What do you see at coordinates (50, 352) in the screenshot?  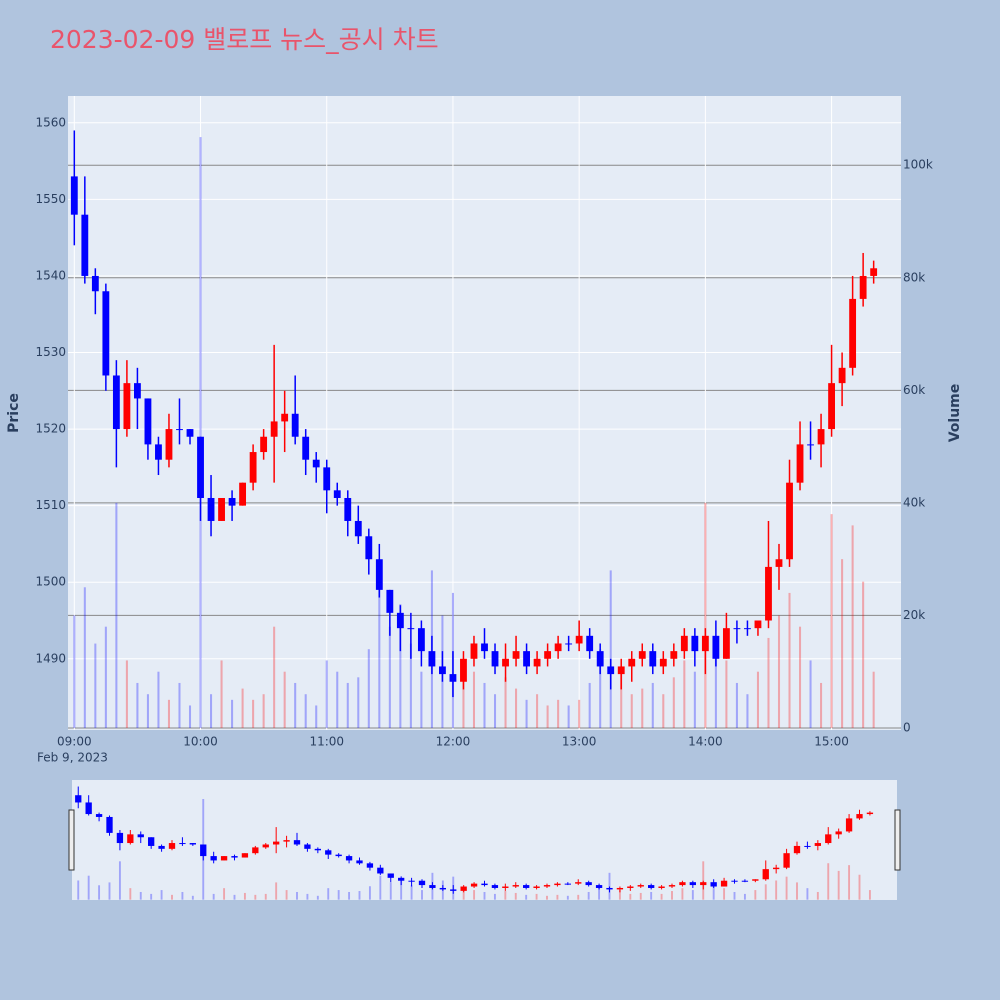 I see `y-tick-label: 1530` at bounding box center [50, 352].